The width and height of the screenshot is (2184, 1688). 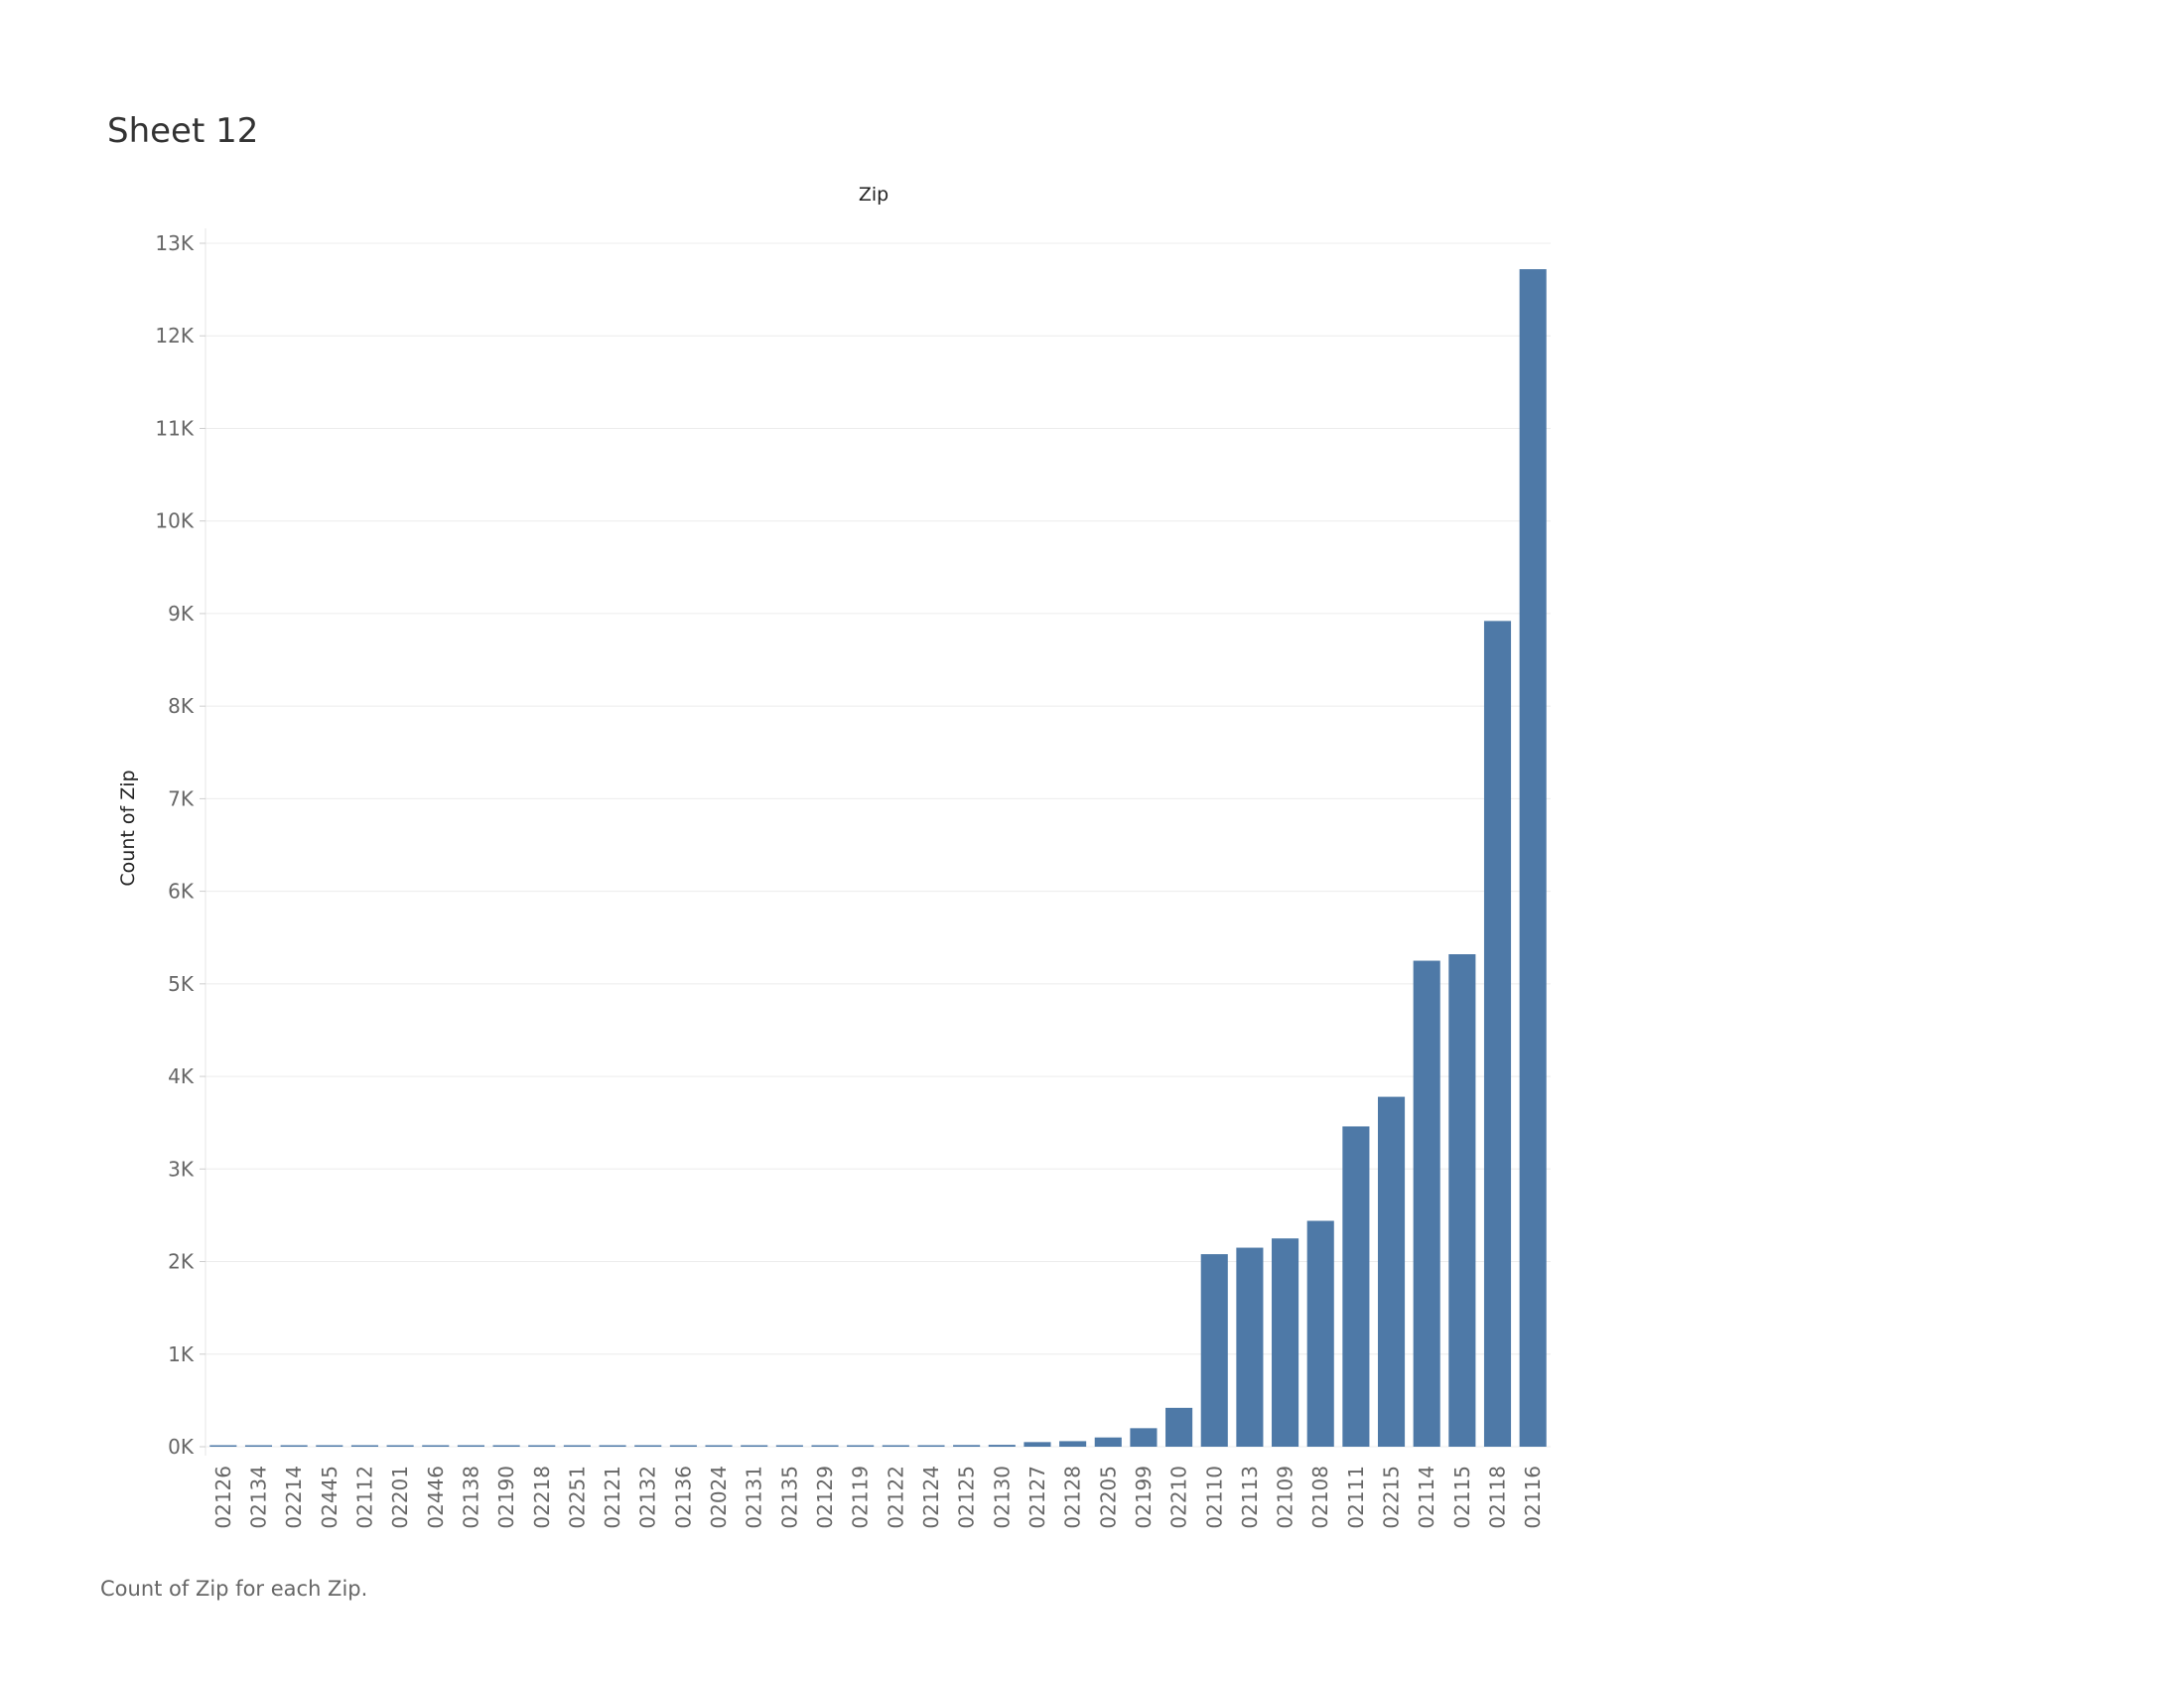 I want to click on x-tick-label: 02109, so click(x=1285, y=1497).